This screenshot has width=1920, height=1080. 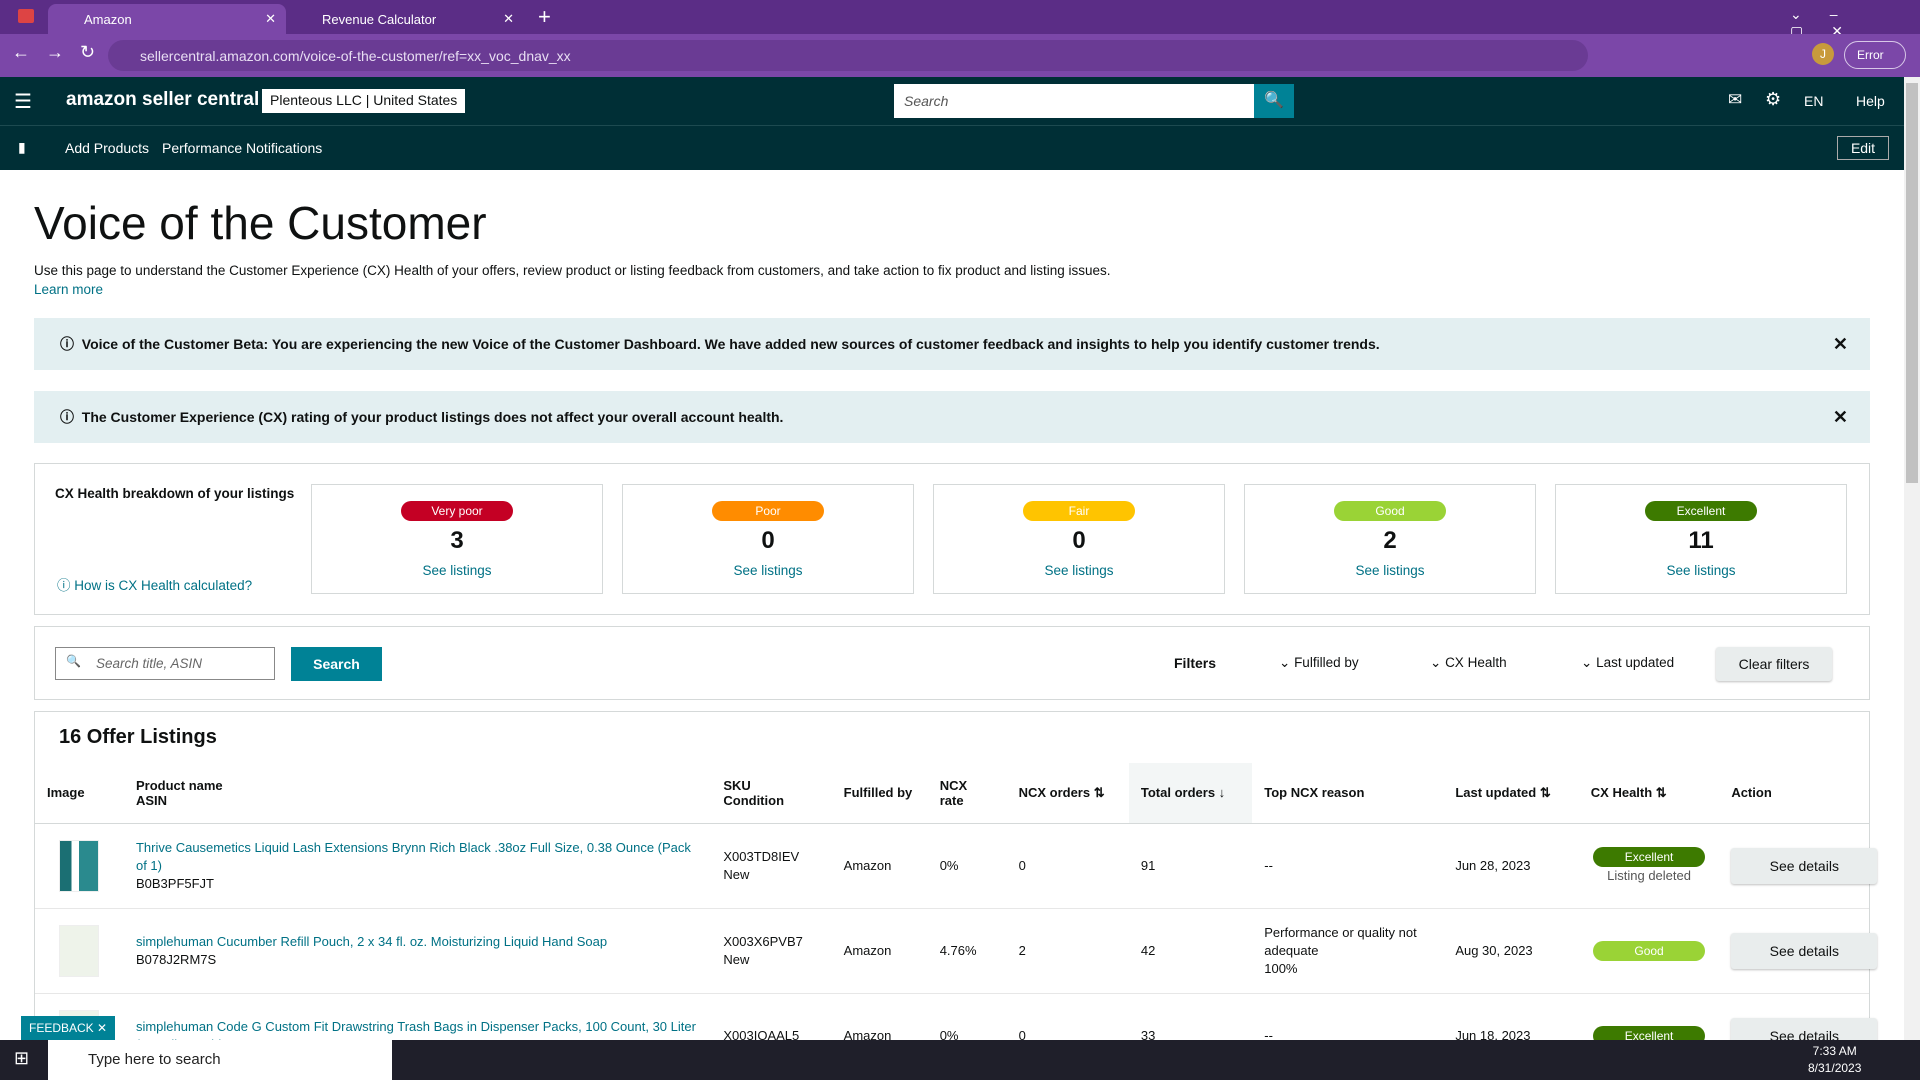 What do you see at coordinates (107, 148) in the screenshot?
I see `nav-item: Add Products` at bounding box center [107, 148].